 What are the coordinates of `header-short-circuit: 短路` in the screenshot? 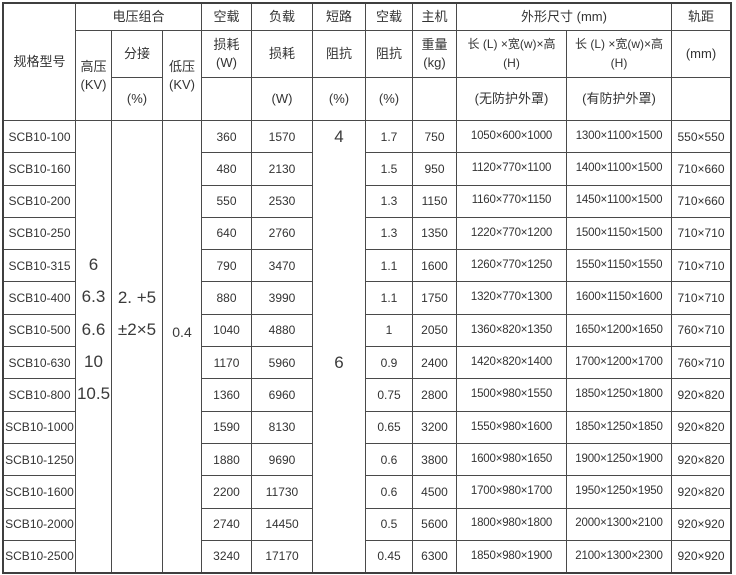 It's located at (339, 17).